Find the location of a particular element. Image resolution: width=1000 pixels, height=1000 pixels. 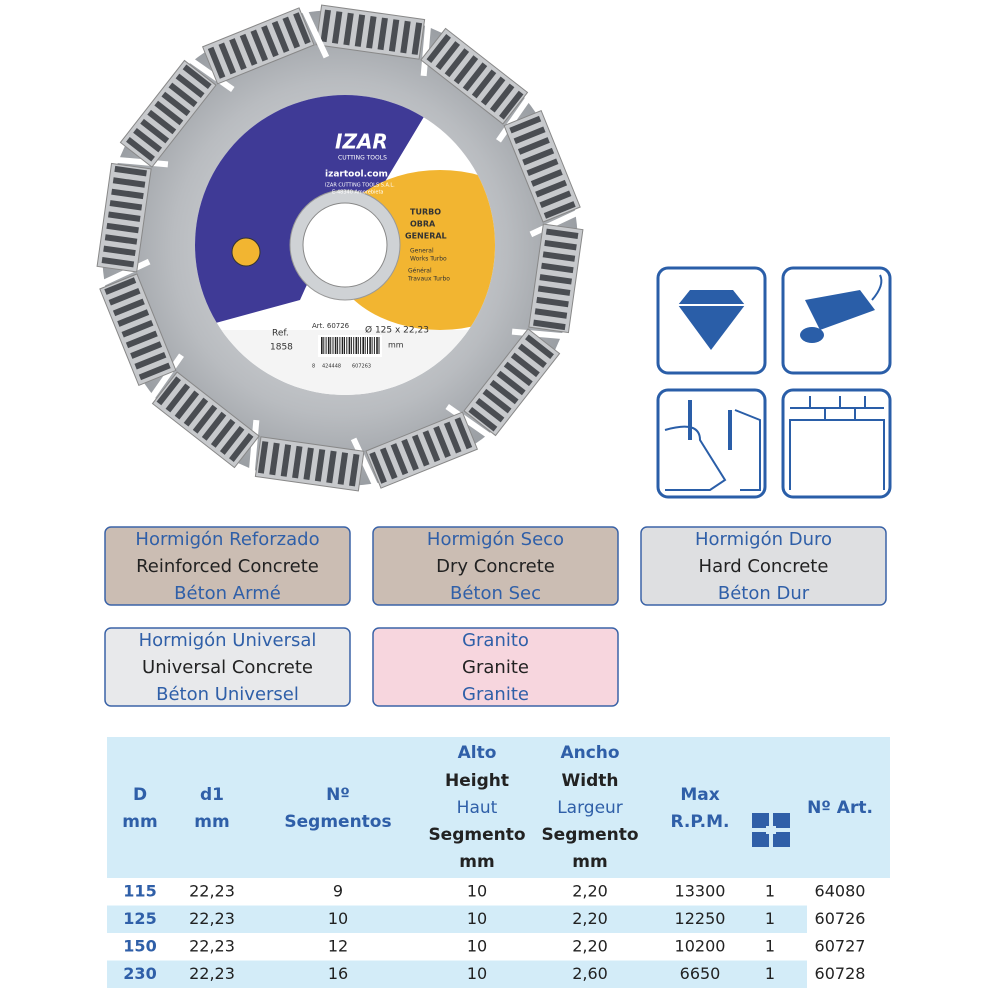

material-es: Hormigón Duro is located at coordinates (763, 539).